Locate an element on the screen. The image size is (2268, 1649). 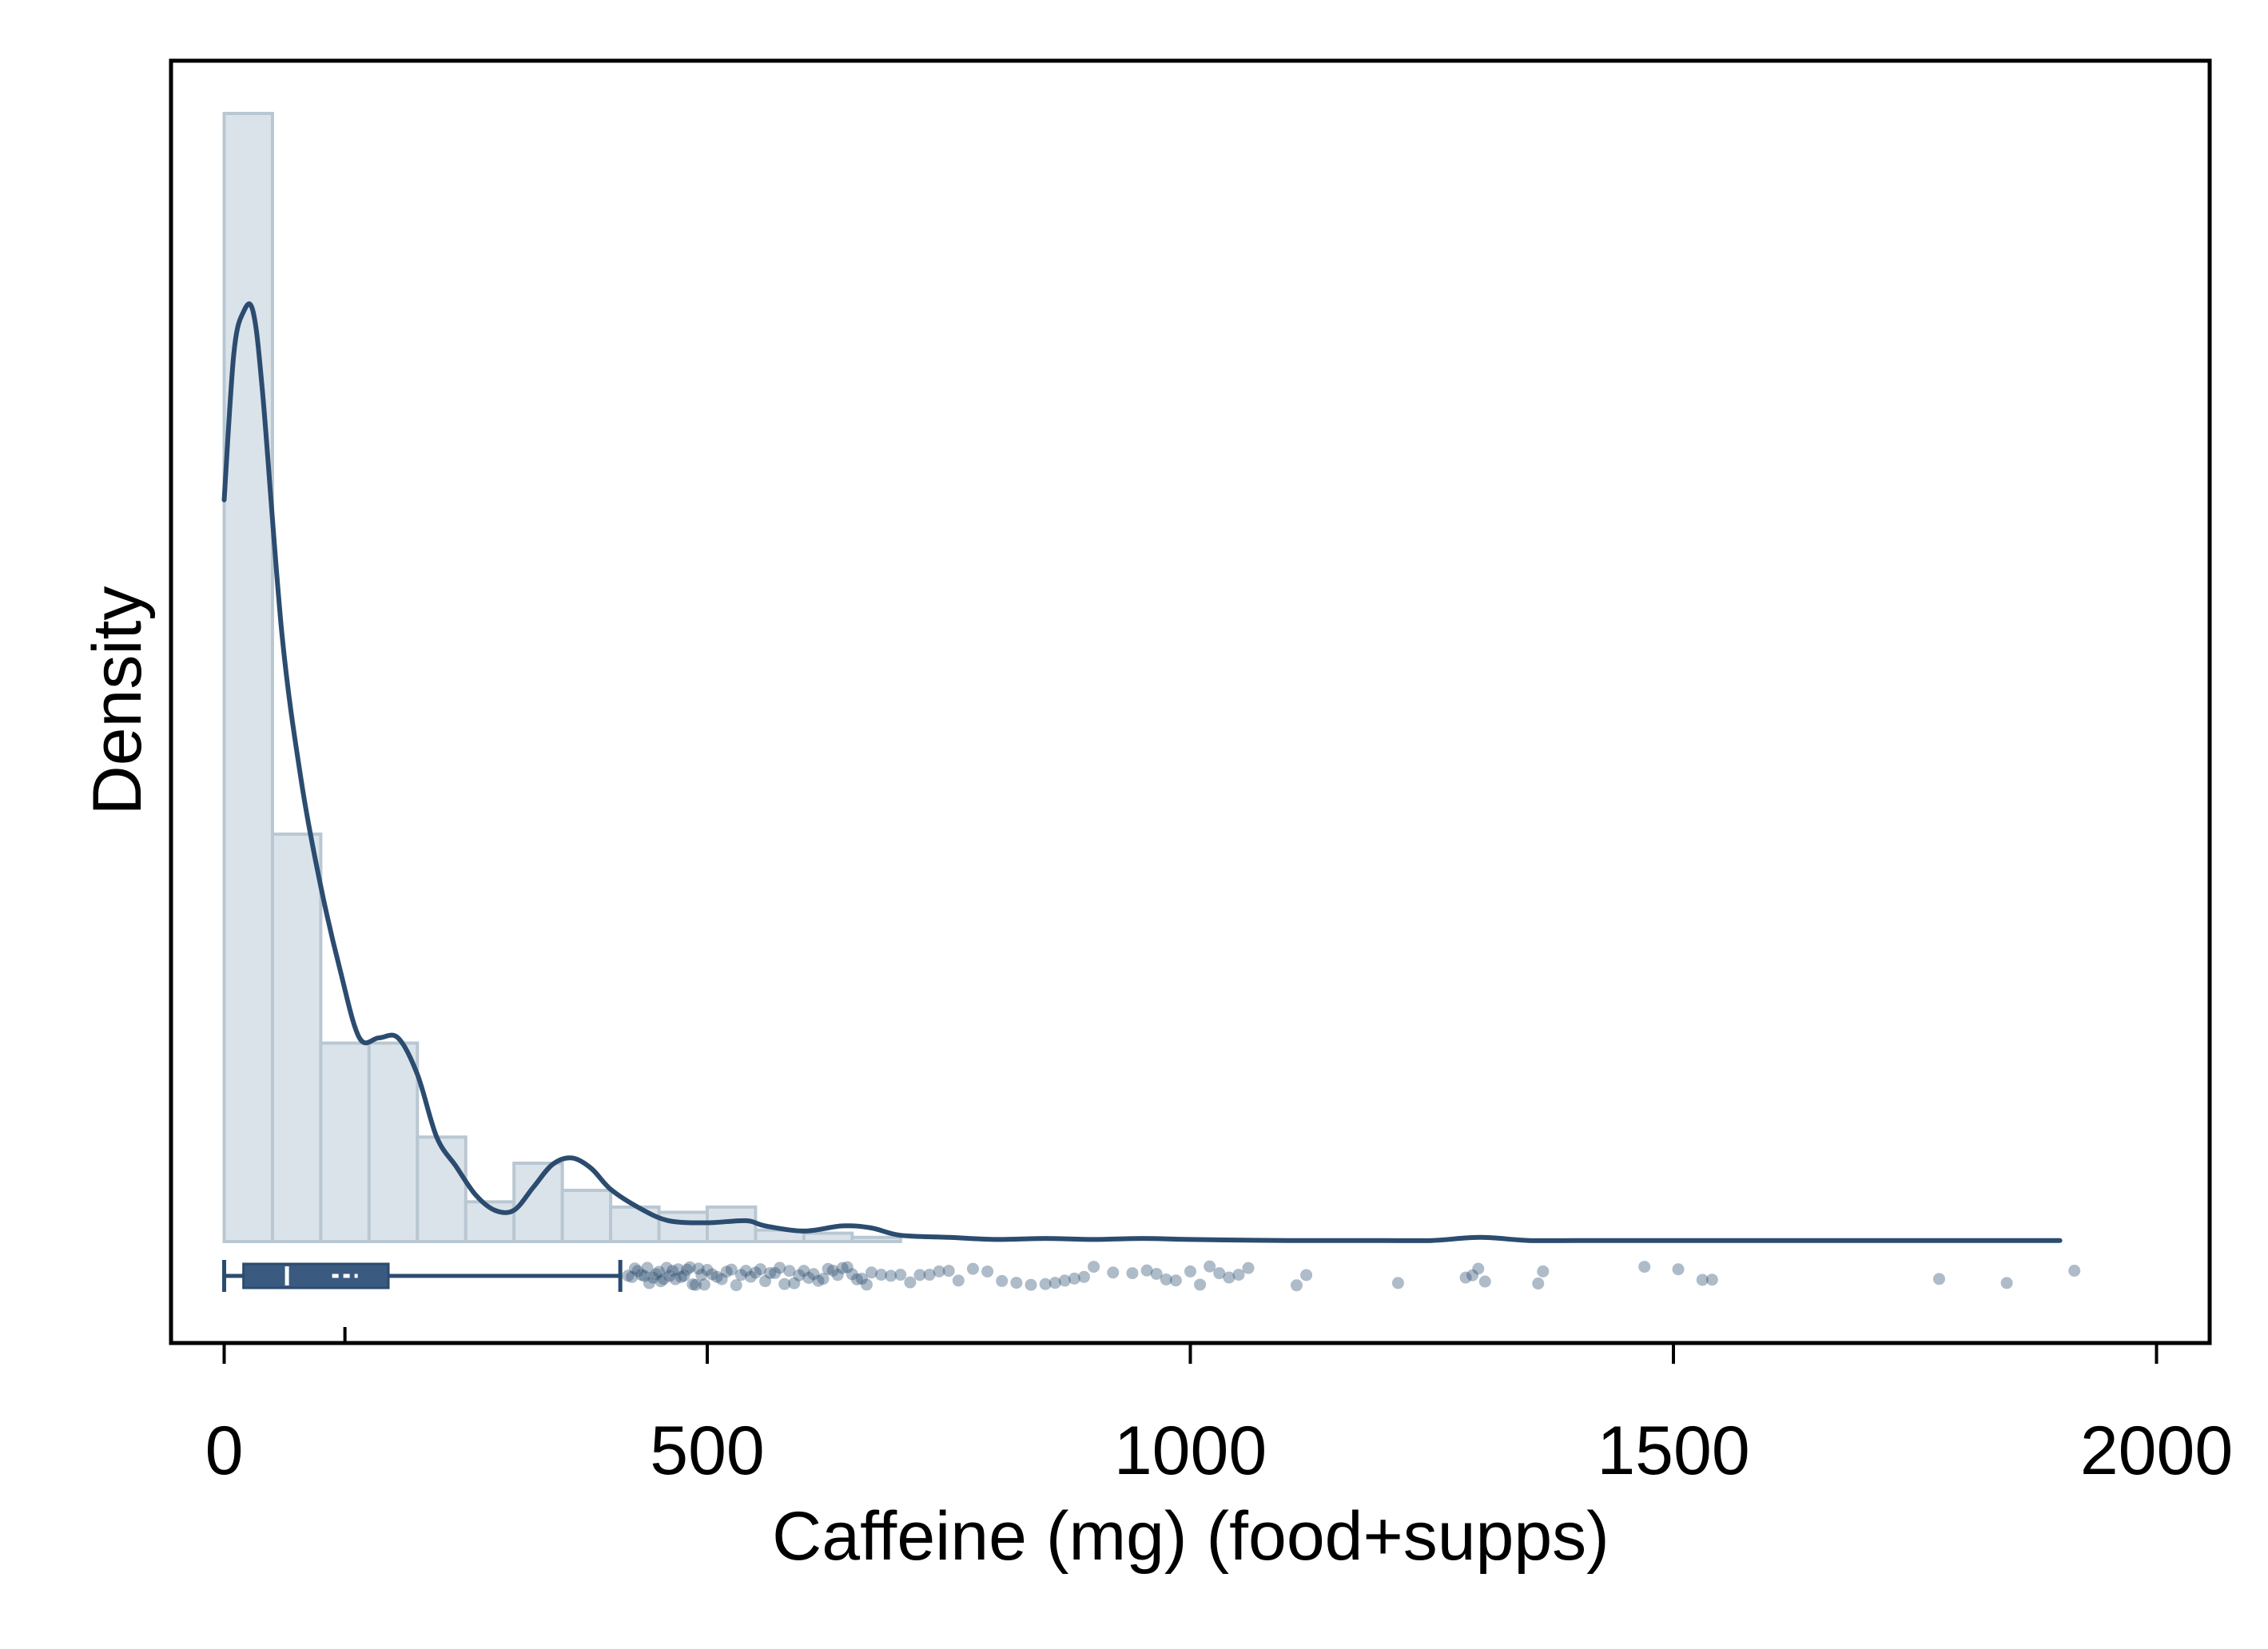
x-tick-label: 1500 is located at coordinates (1673, 1451).